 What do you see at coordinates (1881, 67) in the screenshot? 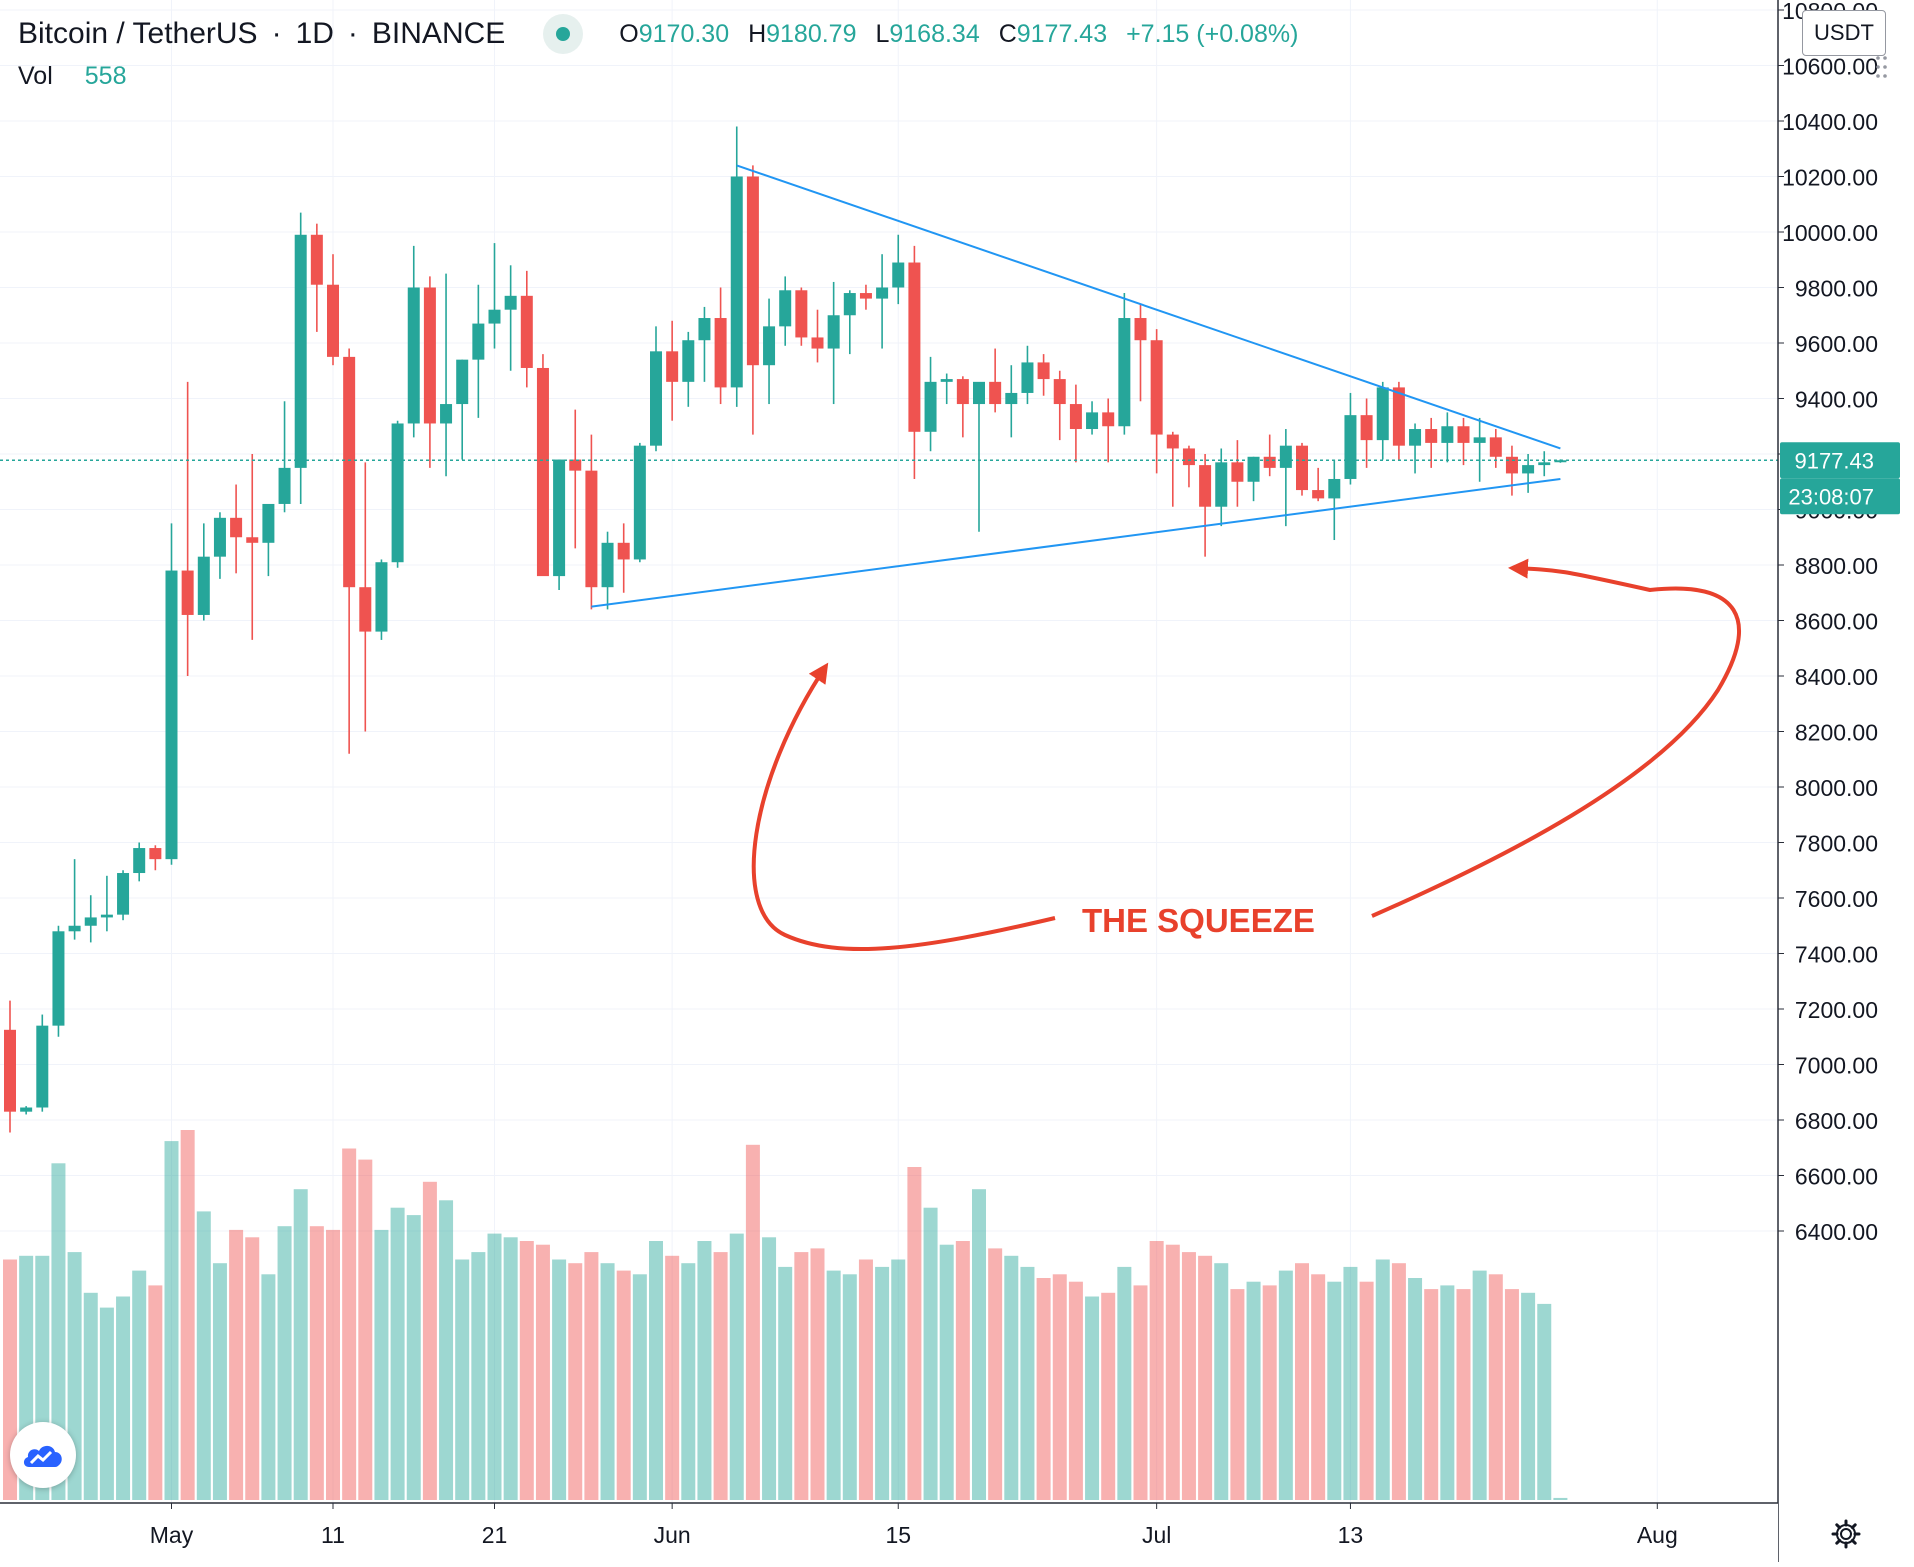
I see `scale-drag-handle` at bounding box center [1881, 67].